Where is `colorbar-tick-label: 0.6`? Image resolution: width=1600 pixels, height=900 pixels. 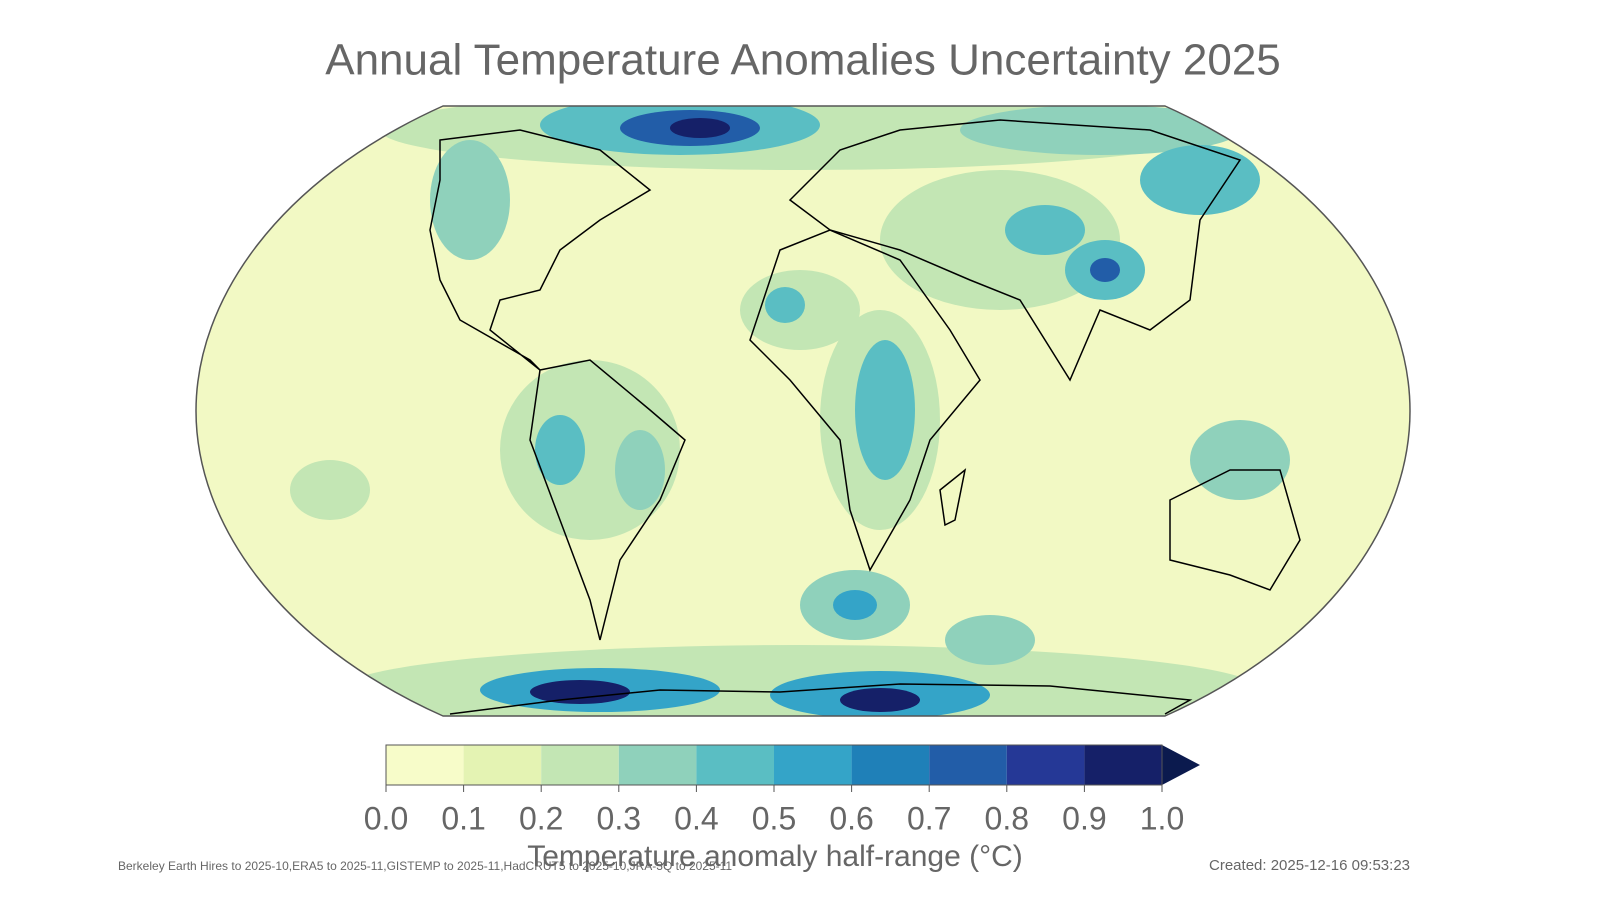 colorbar-tick-label: 0.6 is located at coordinates (851, 818).